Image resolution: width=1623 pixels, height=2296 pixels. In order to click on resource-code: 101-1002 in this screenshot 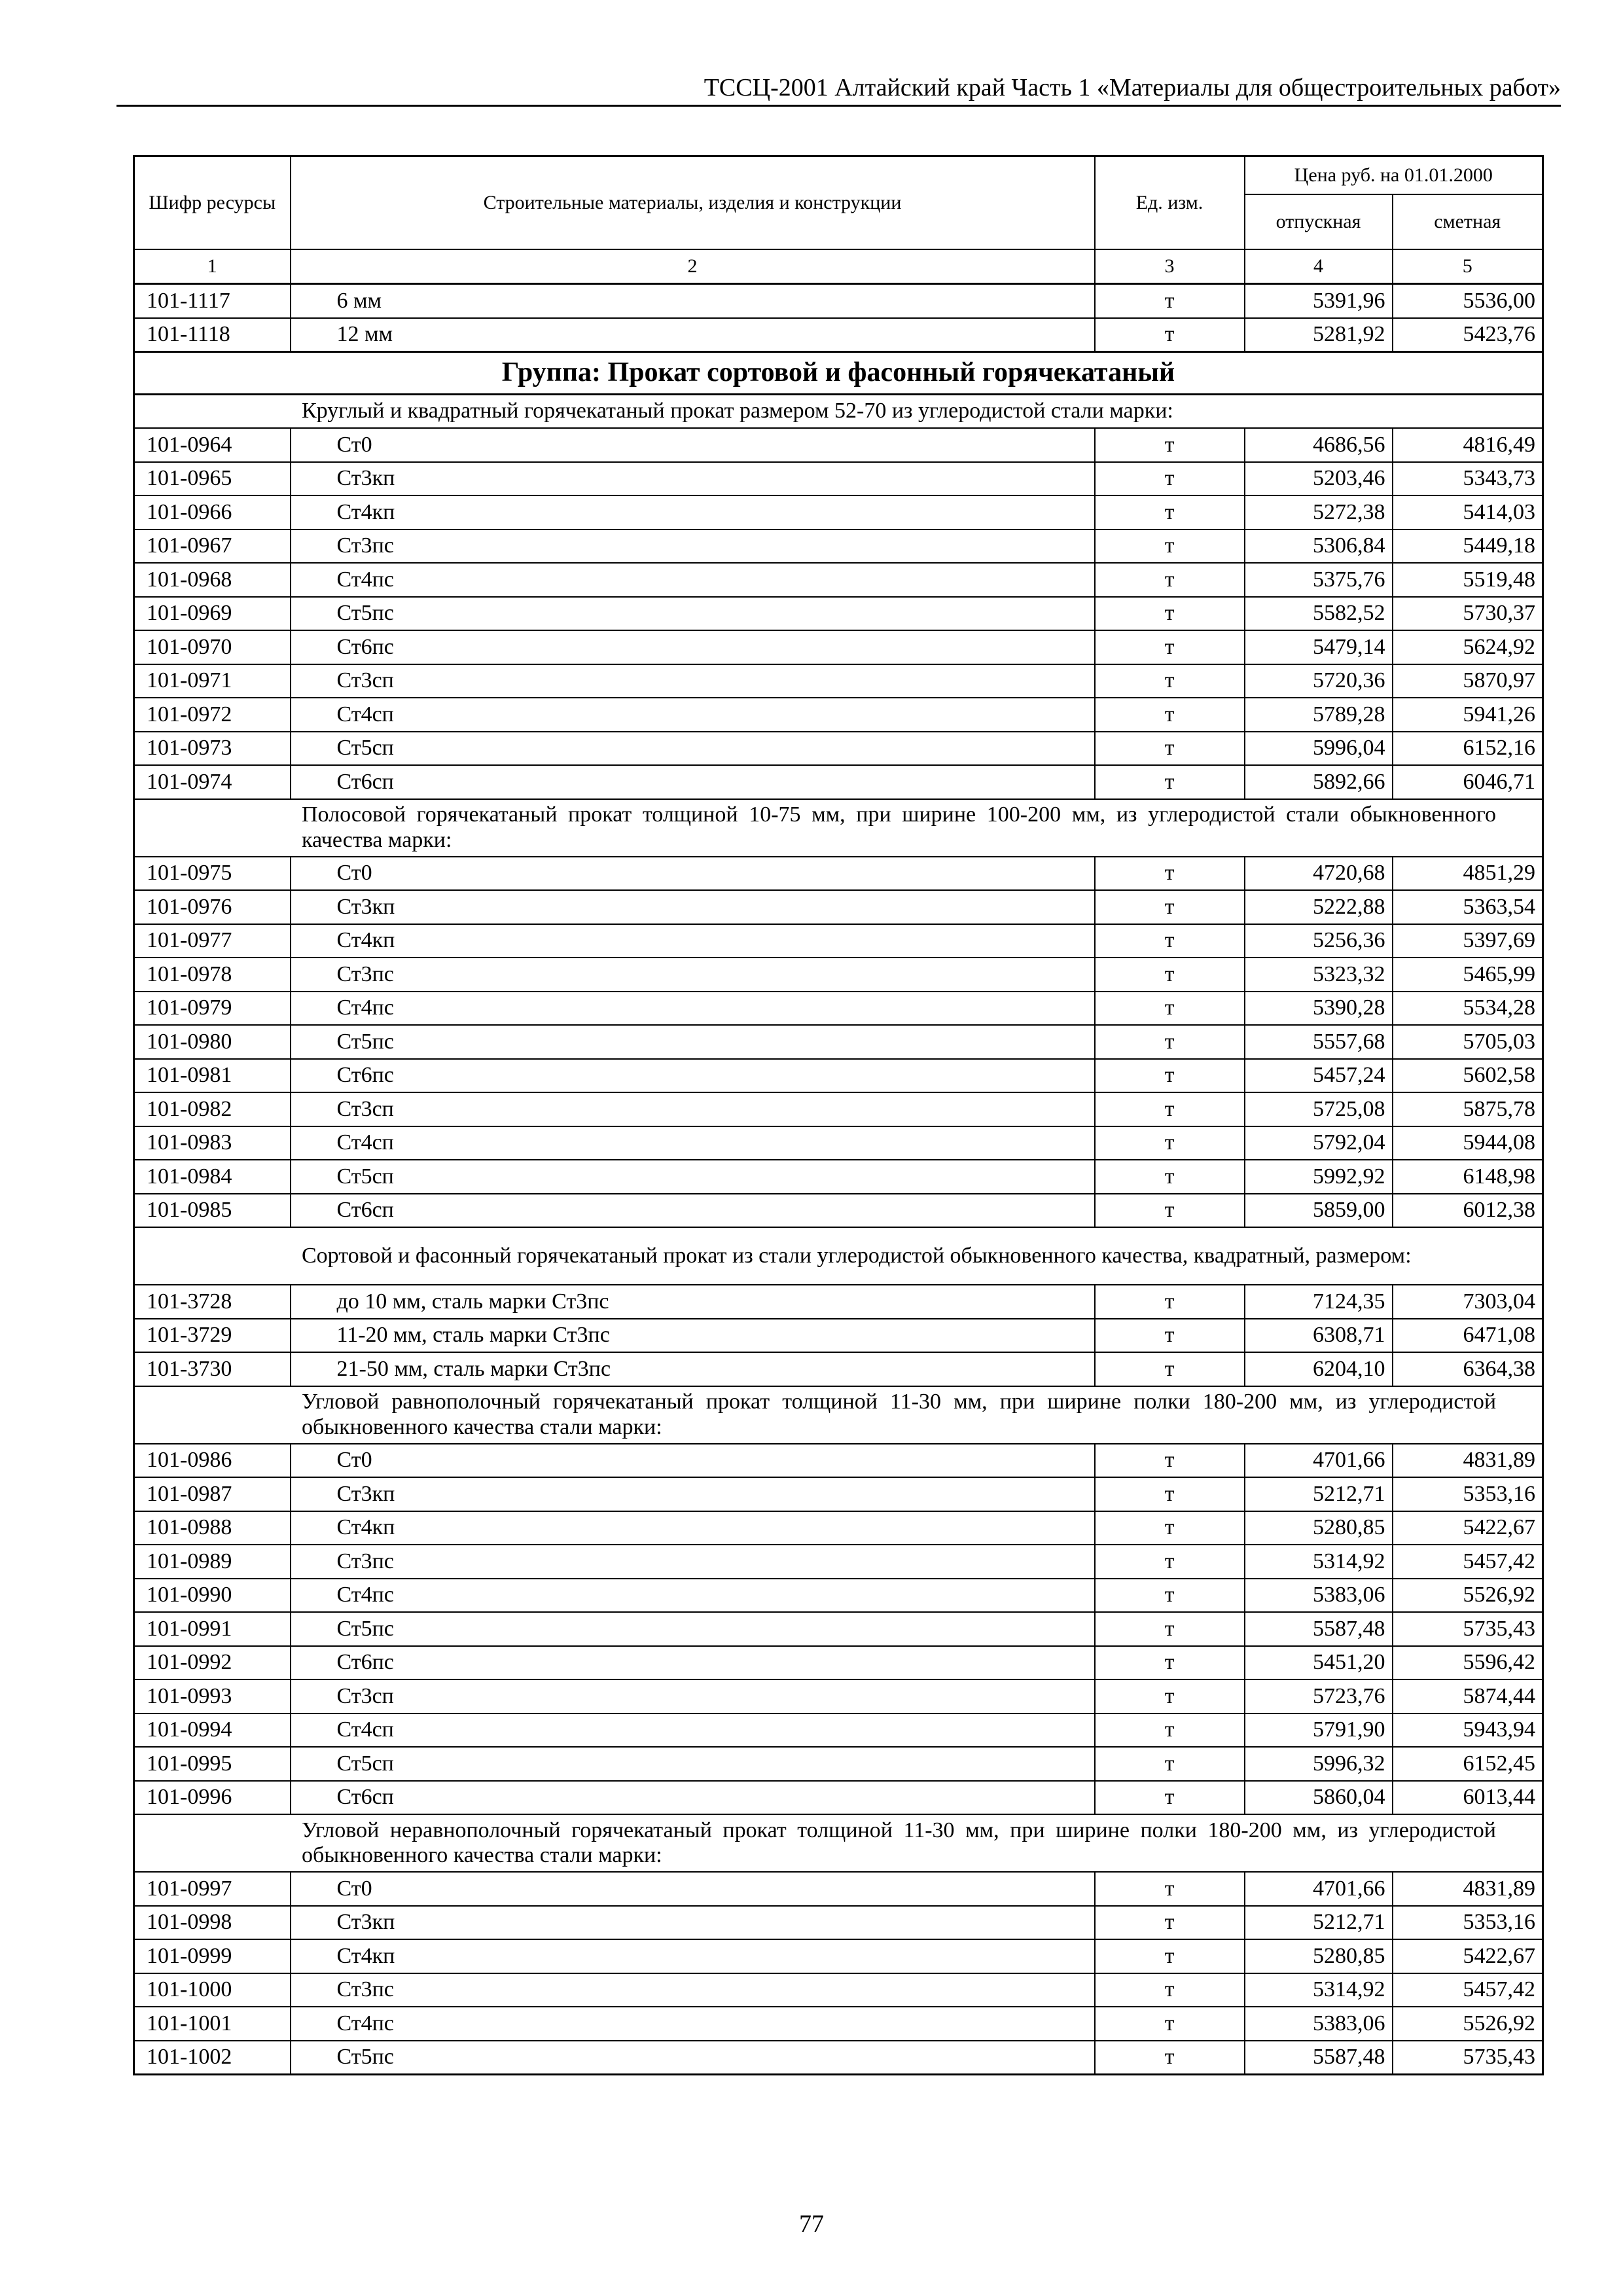, I will do `click(212, 2057)`.